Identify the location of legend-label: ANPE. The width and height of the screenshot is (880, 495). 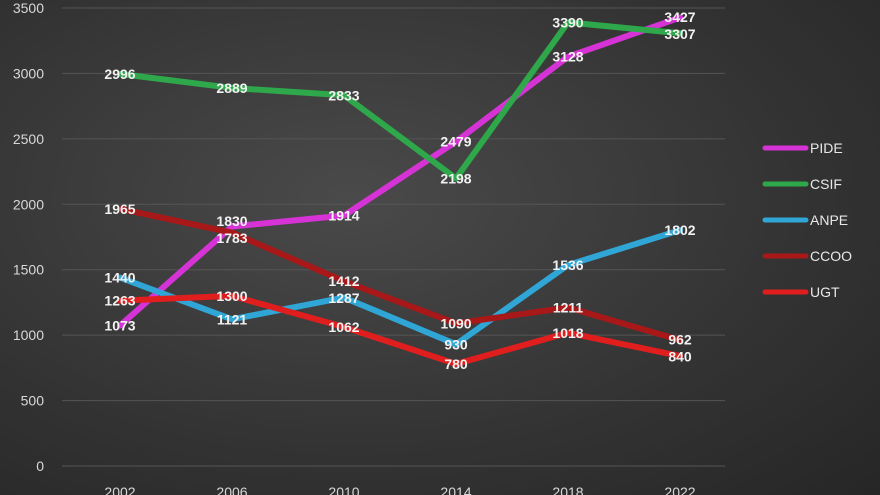
(829, 220).